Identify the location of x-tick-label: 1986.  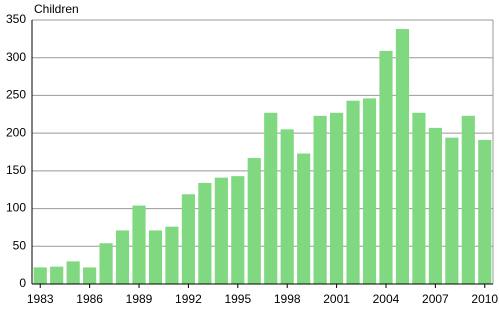
(89, 299).